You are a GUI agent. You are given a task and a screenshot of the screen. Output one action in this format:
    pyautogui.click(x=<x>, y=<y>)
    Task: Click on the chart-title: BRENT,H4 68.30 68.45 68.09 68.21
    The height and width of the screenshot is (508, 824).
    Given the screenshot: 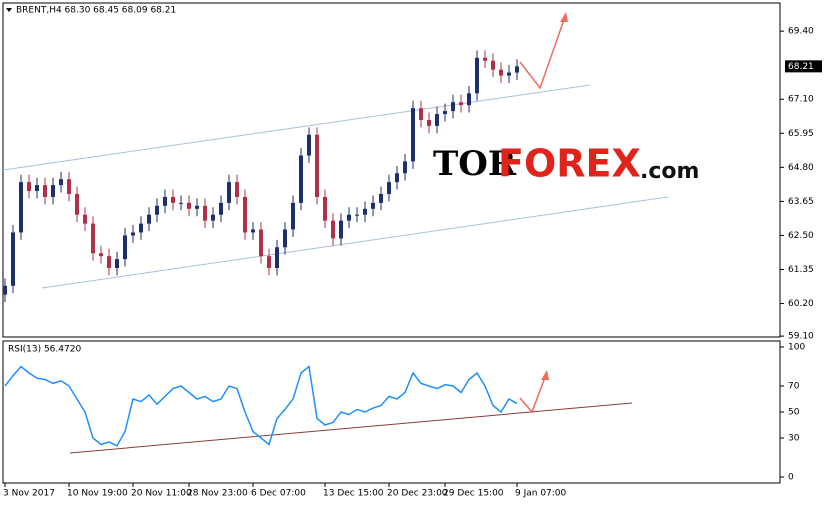 What is the action you would take?
    pyautogui.click(x=96, y=11)
    